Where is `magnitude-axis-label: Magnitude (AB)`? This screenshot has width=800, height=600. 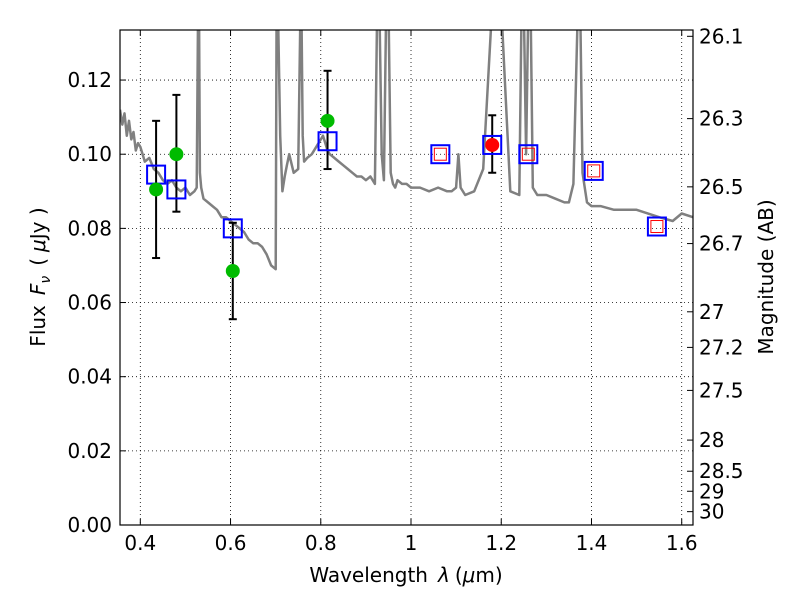 magnitude-axis-label: Magnitude (AB) is located at coordinates (766, 276).